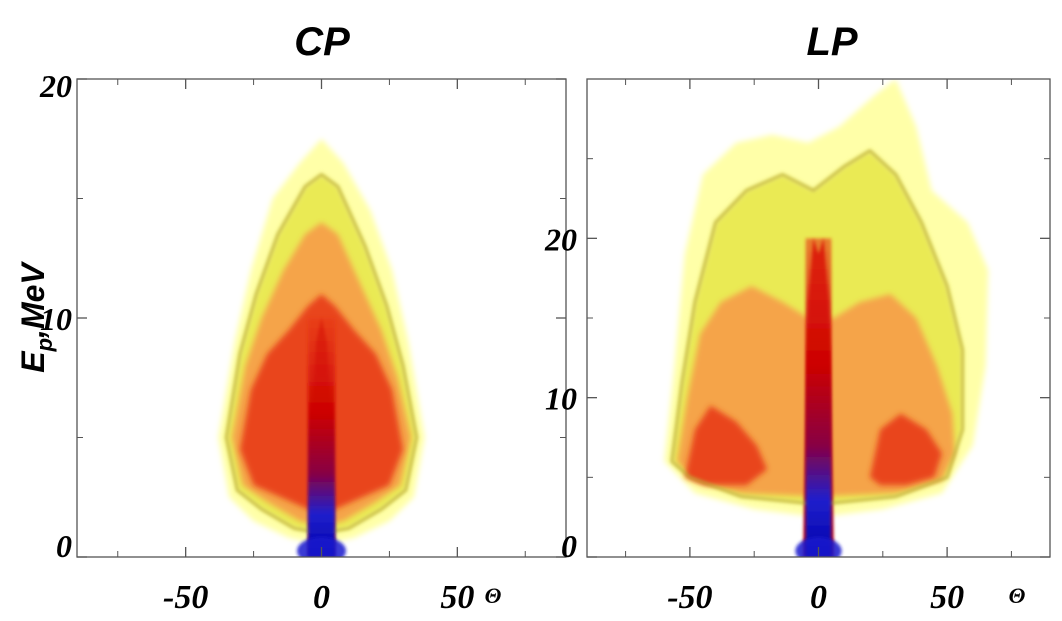 The height and width of the screenshot is (621, 1062). I want to click on cp-xtick-label-1: 0, so click(321, 597).